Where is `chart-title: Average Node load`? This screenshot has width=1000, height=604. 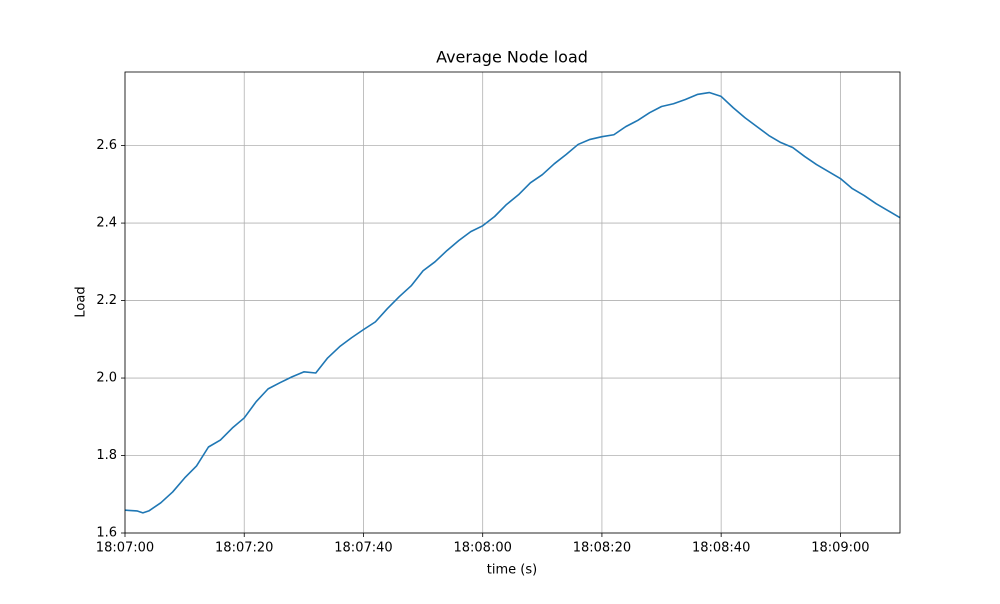 chart-title: Average Node load is located at coordinates (512, 57).